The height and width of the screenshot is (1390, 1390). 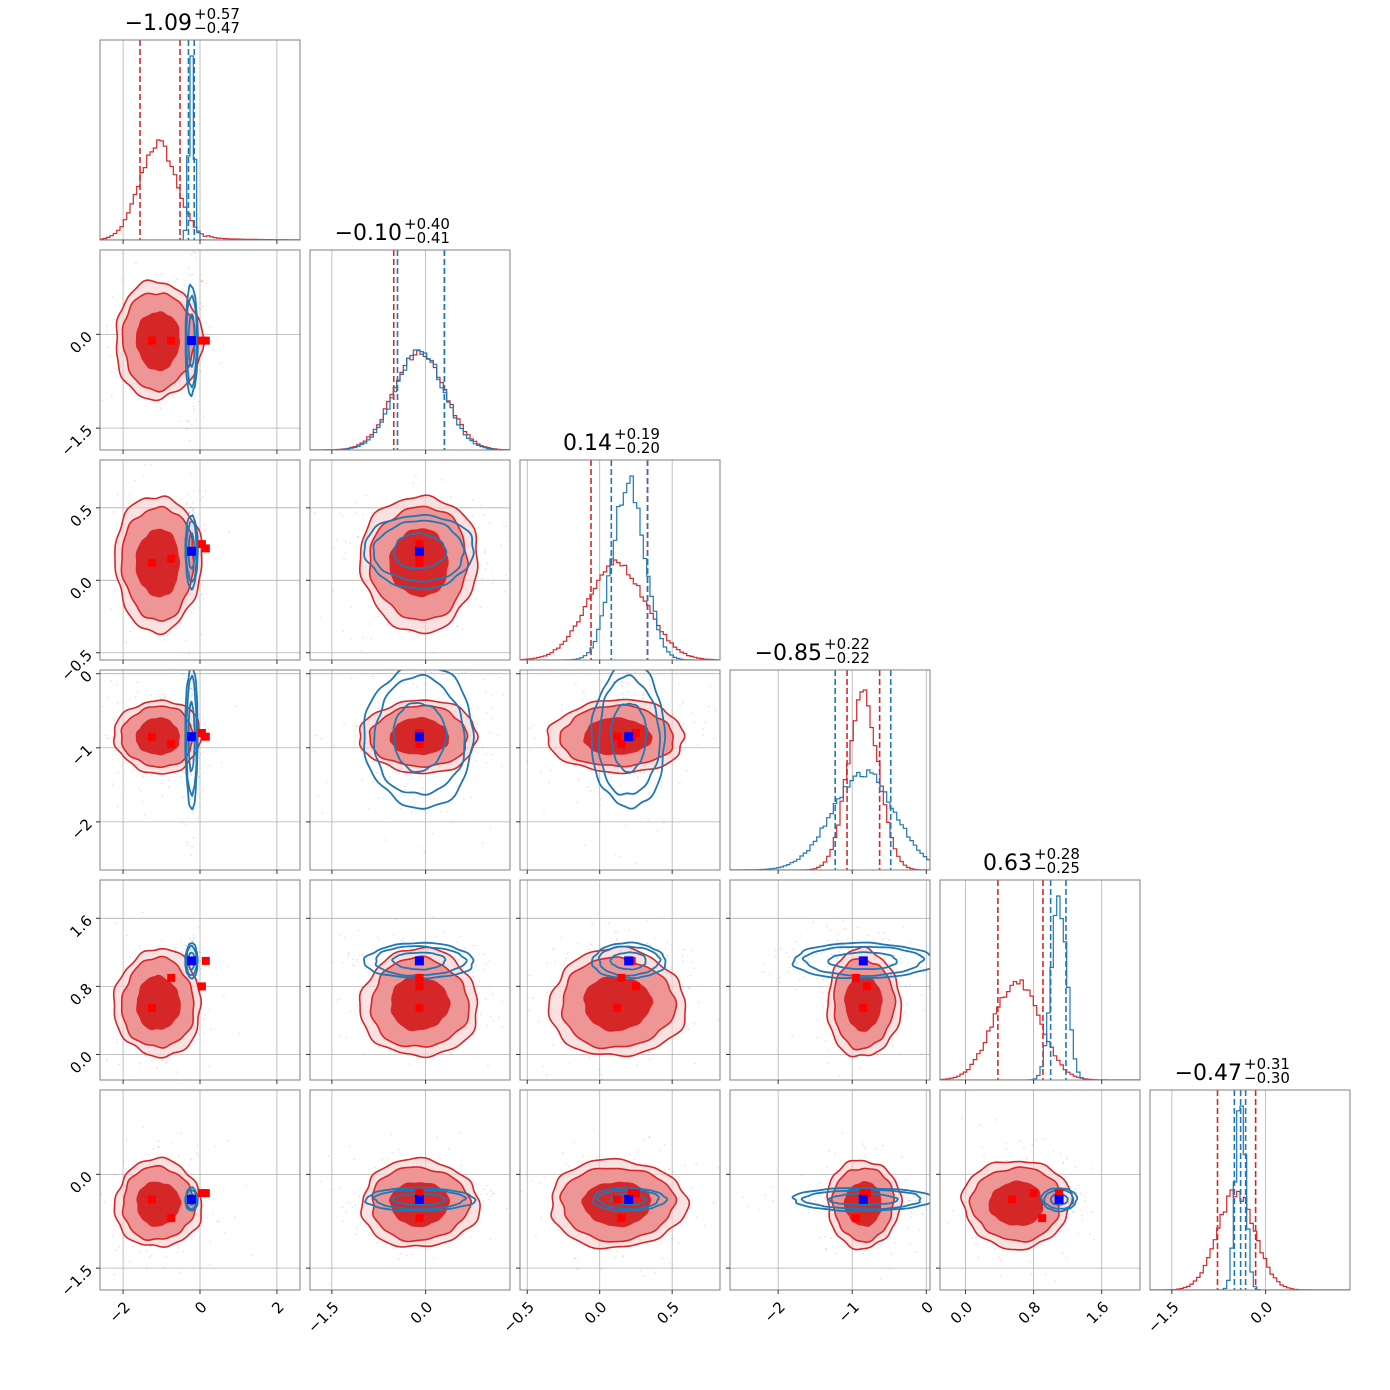 I want to click on y-tick-label: −2, so click(x=82, y=829).